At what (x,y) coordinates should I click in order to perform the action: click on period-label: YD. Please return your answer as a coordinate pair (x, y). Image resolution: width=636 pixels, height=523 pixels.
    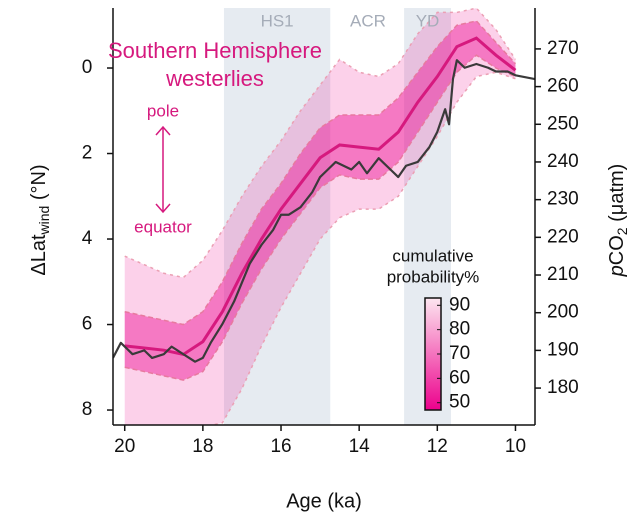
    Looking at the image, I should click on (428, 20).